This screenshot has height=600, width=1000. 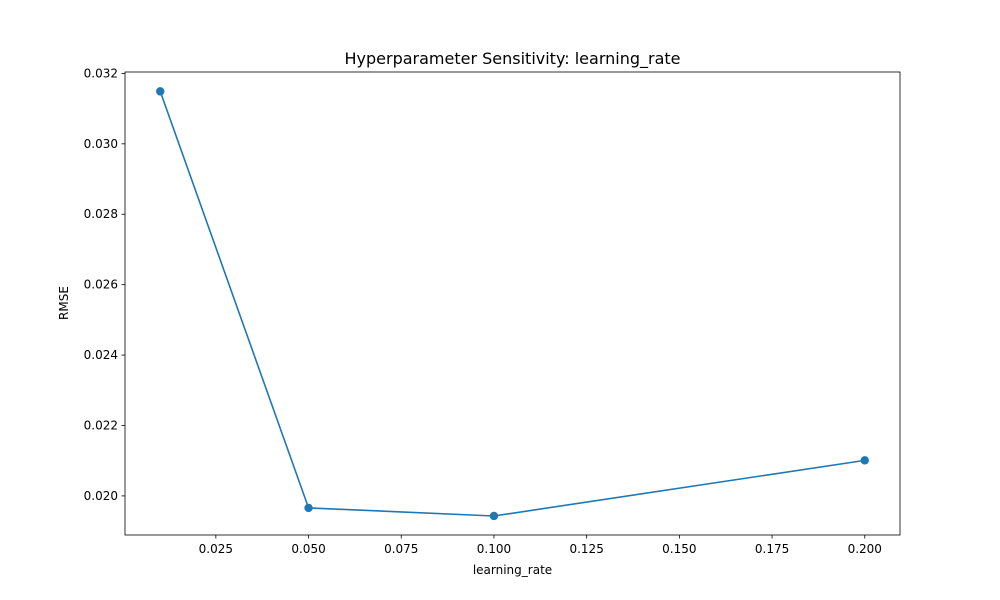 What do you see at coordinates (101, 73) in the screenshot?
I see `y-tick-label: 0.032` at bounding box center [101, 73].